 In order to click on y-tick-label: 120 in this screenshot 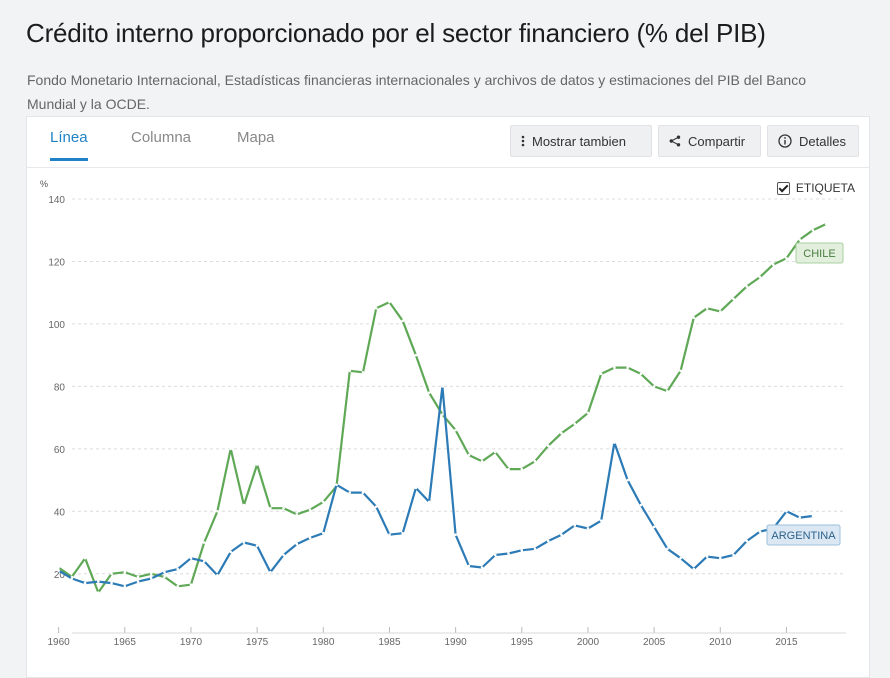, I will do `click(56, 262)`.